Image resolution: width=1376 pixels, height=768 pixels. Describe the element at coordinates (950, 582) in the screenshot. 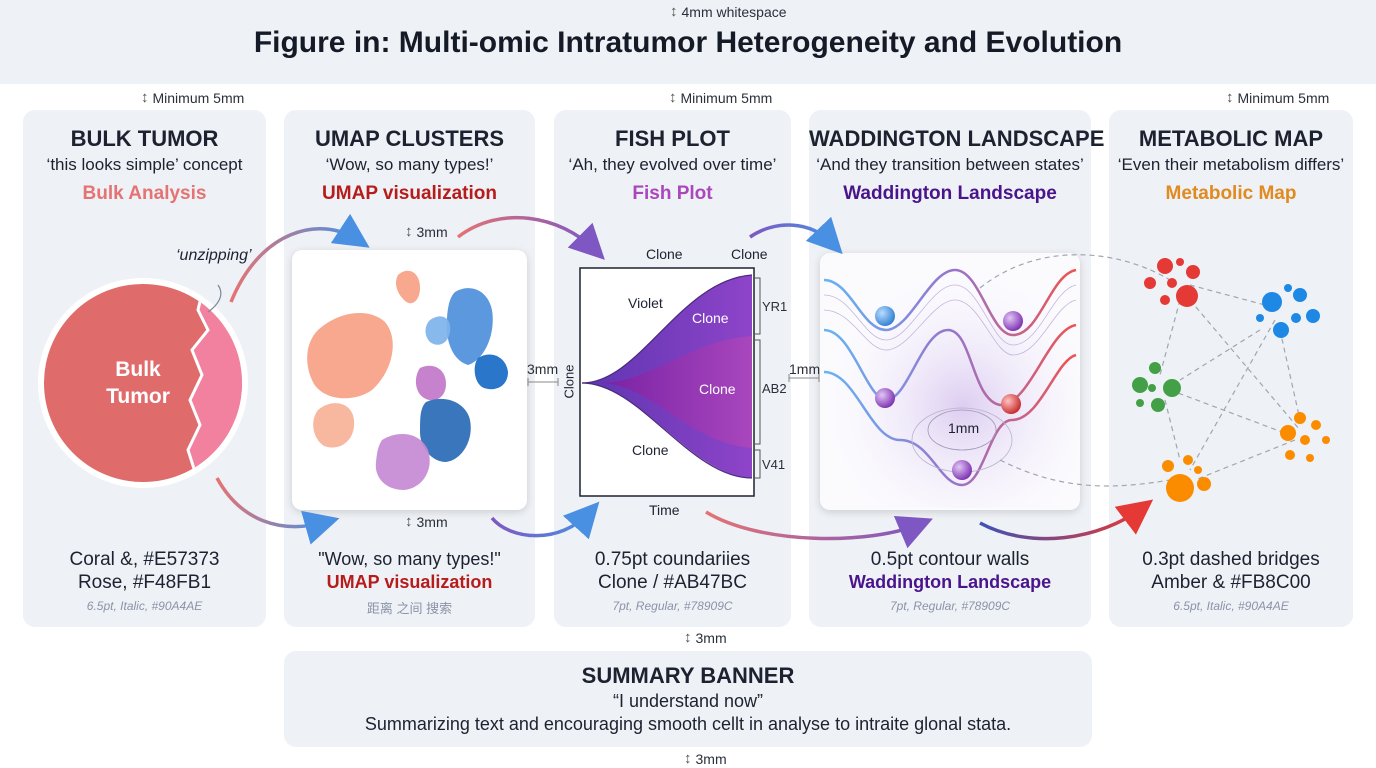

I see `waddington-footer-2: Waddington Landscape` at that location.